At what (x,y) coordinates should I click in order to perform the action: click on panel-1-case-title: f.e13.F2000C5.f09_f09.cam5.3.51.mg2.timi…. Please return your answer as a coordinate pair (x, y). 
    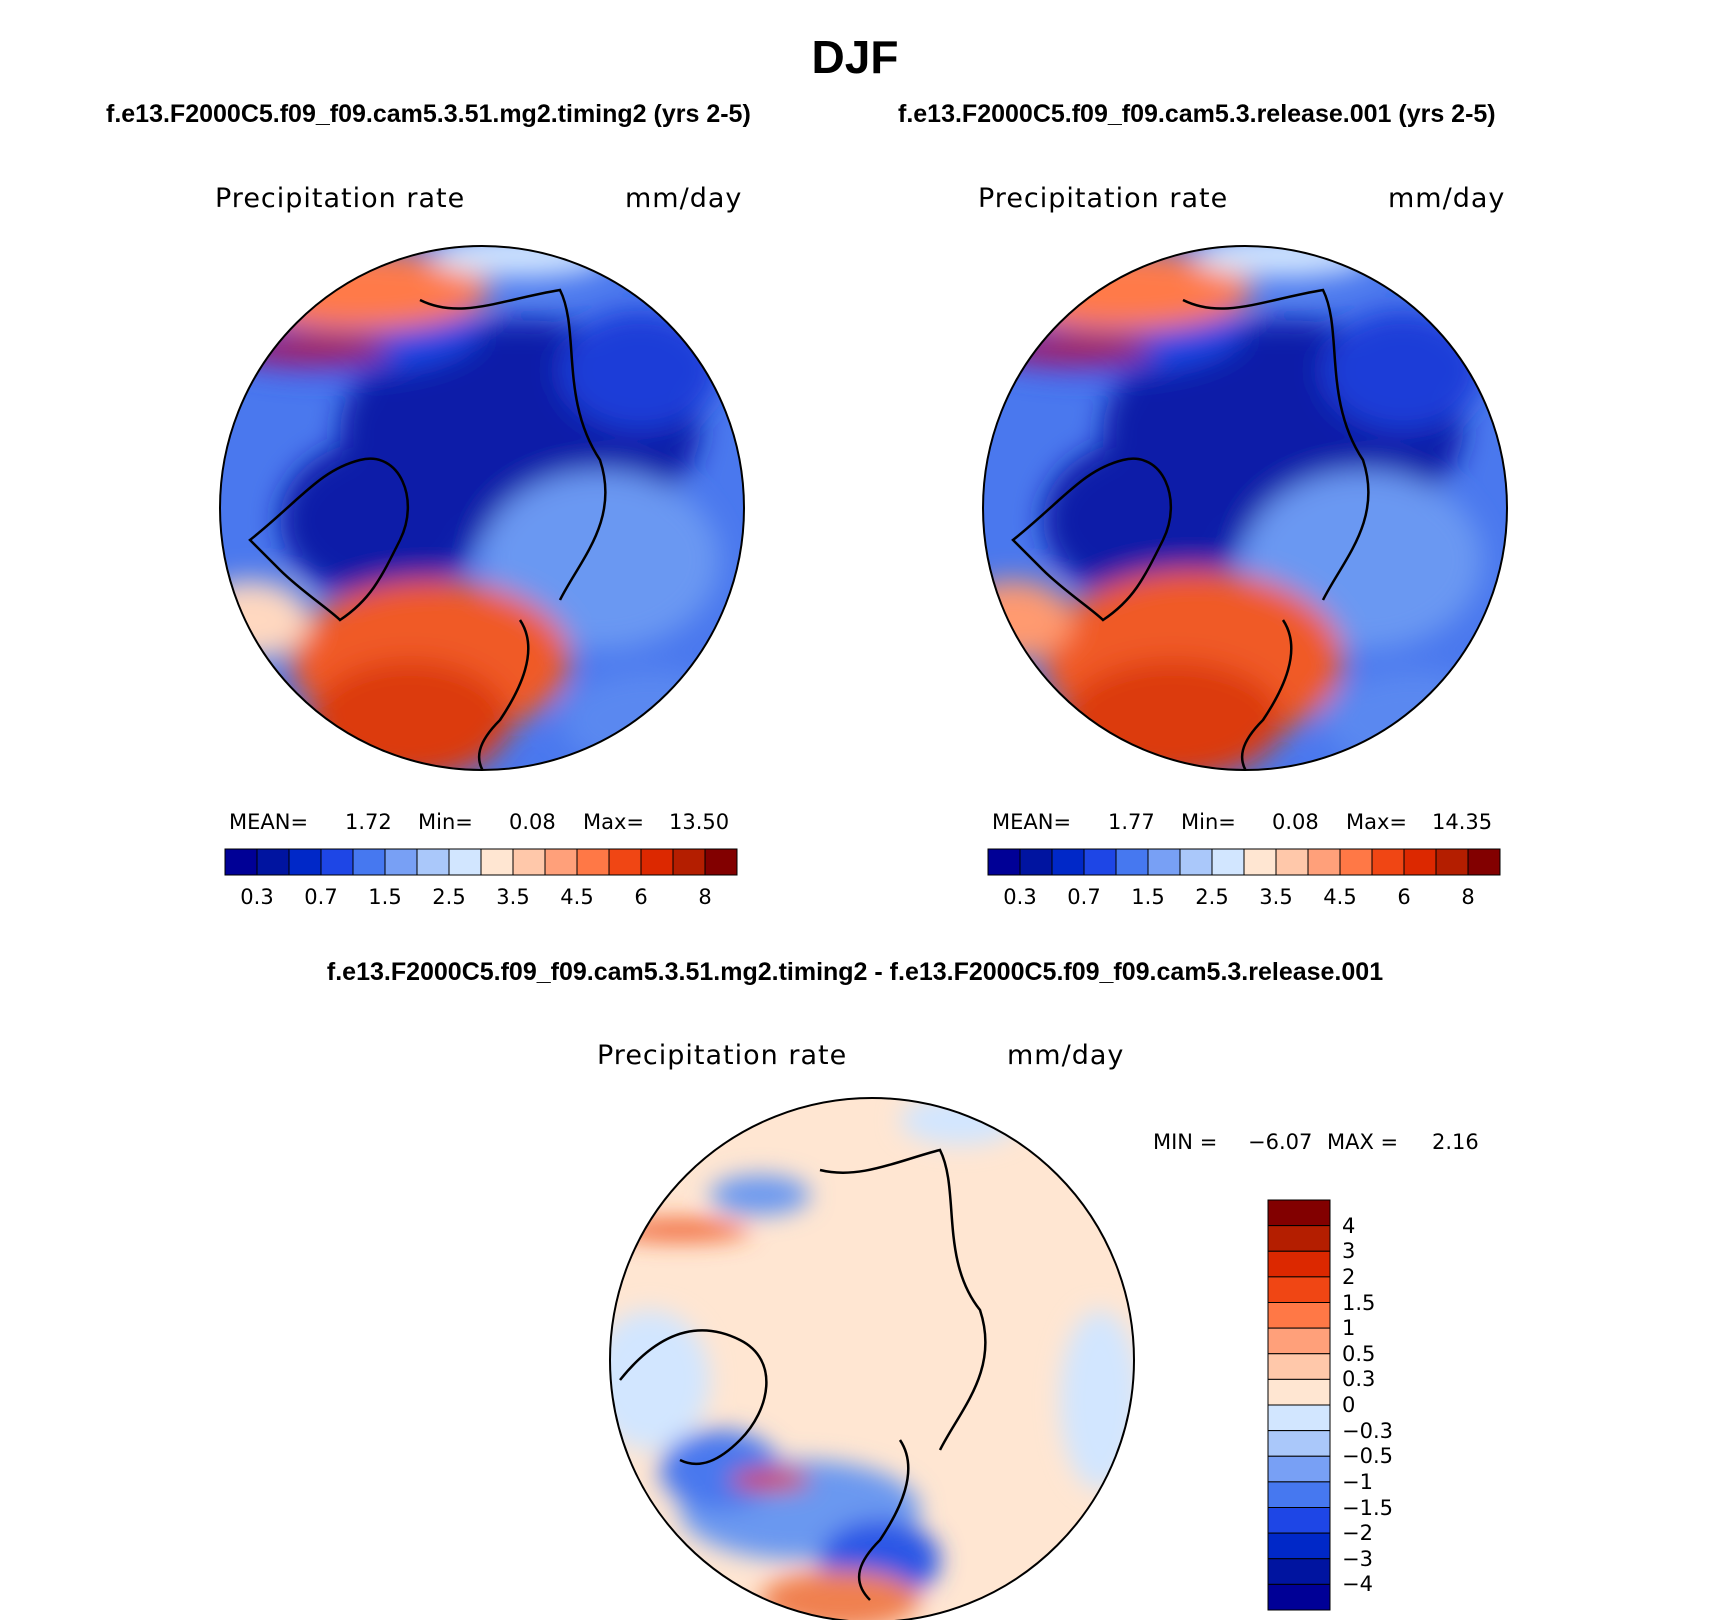
    Looking at the image, I should click on (428, 114).